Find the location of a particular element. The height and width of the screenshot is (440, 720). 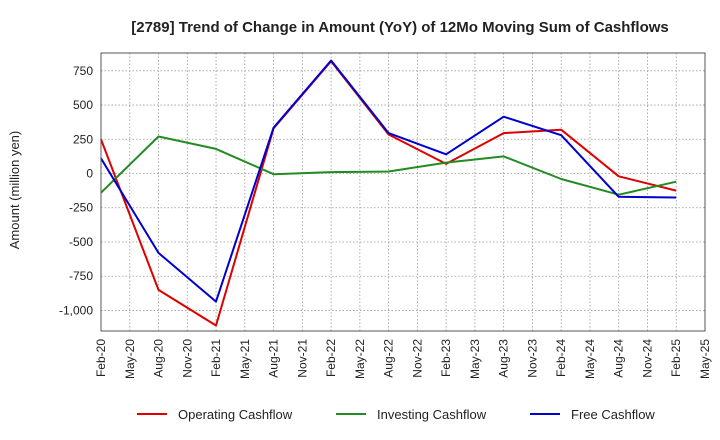

x-tick-label: Aug-23 is located at coordinates (504, 358).